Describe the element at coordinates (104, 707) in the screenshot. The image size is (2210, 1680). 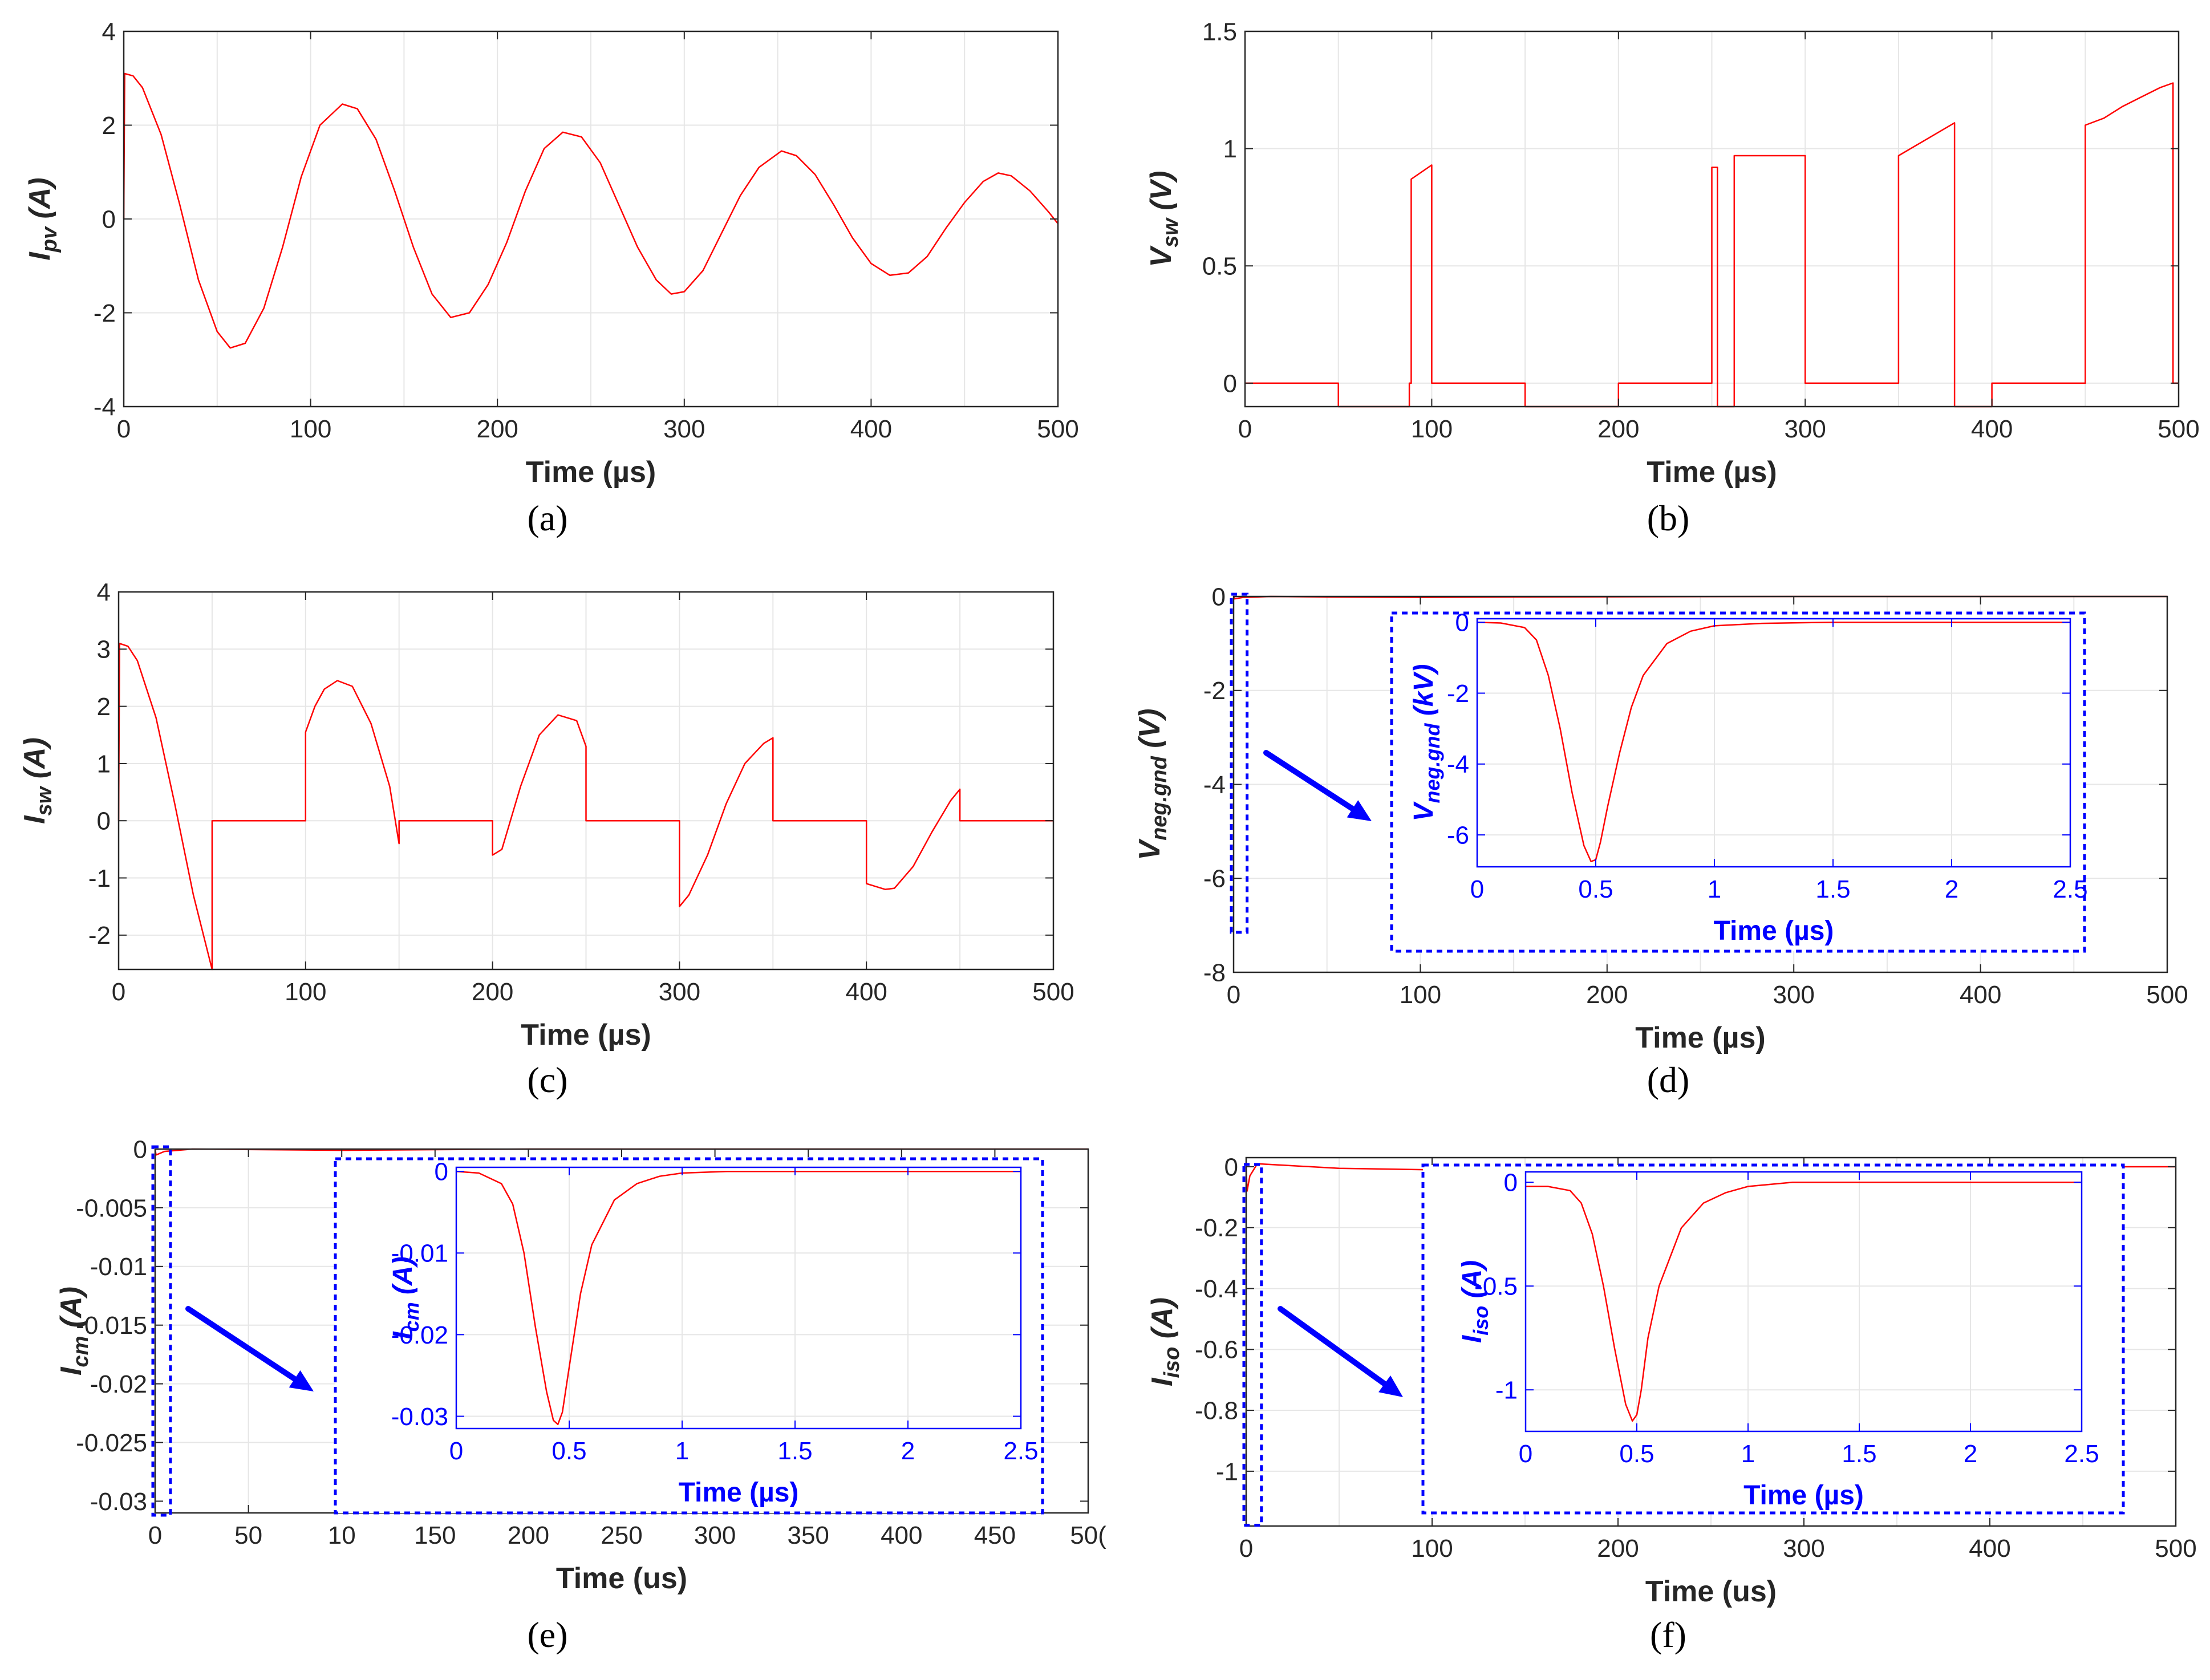
I see `panel-c-ytick-label-4: 2` at that location.